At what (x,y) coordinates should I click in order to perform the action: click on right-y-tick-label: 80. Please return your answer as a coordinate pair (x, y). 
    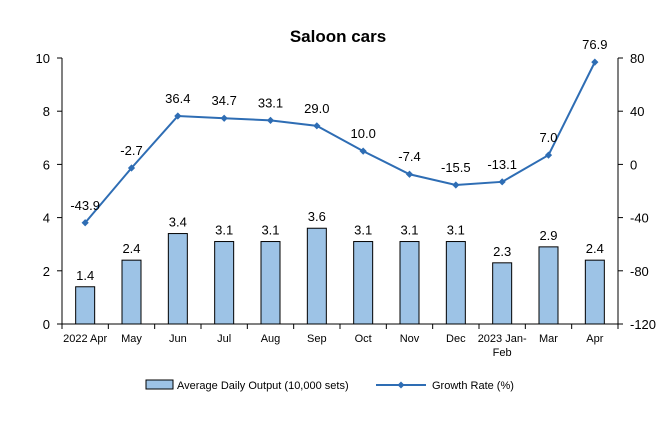
    Looking at the image, I should click on (637, 58).